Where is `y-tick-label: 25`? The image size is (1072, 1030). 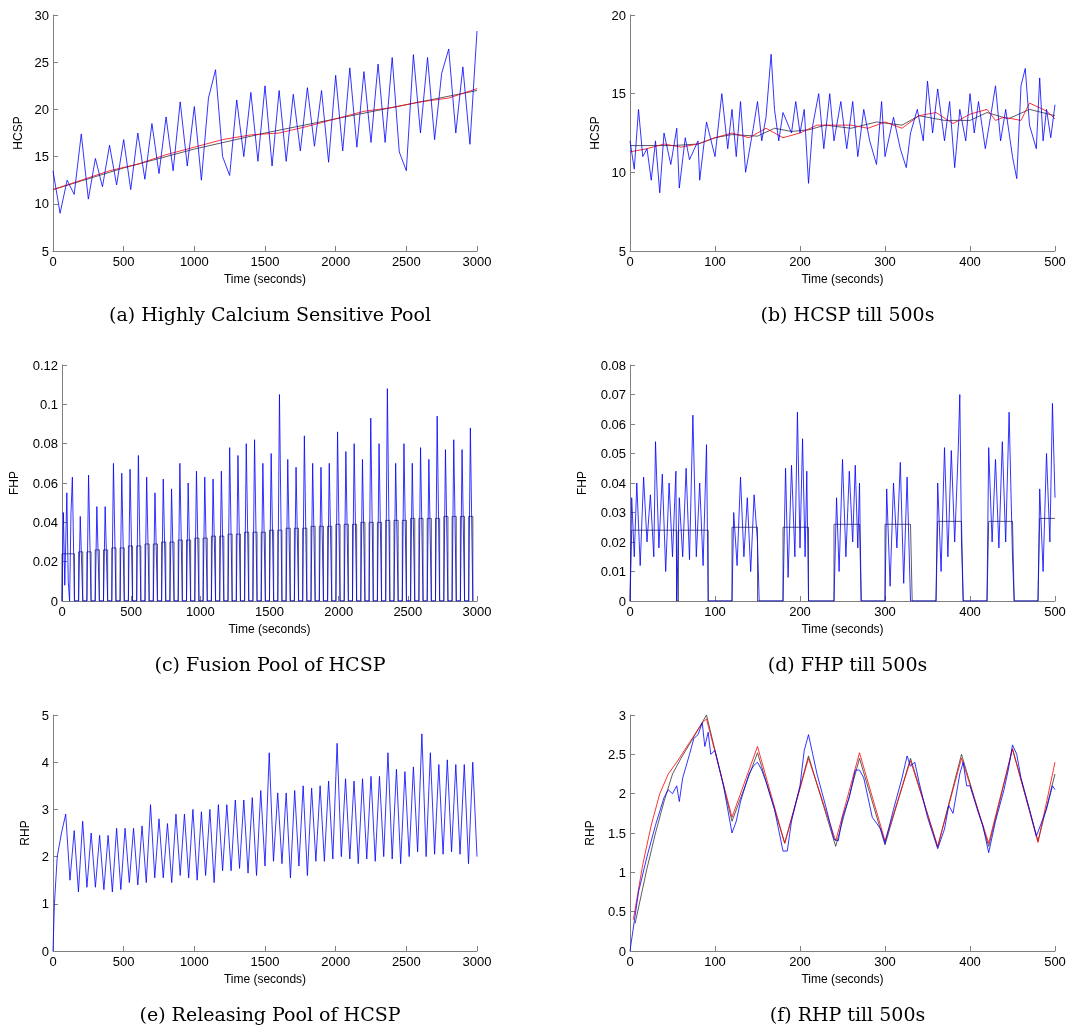
y-tick-label: 25 is located at coordinates (41, 62).